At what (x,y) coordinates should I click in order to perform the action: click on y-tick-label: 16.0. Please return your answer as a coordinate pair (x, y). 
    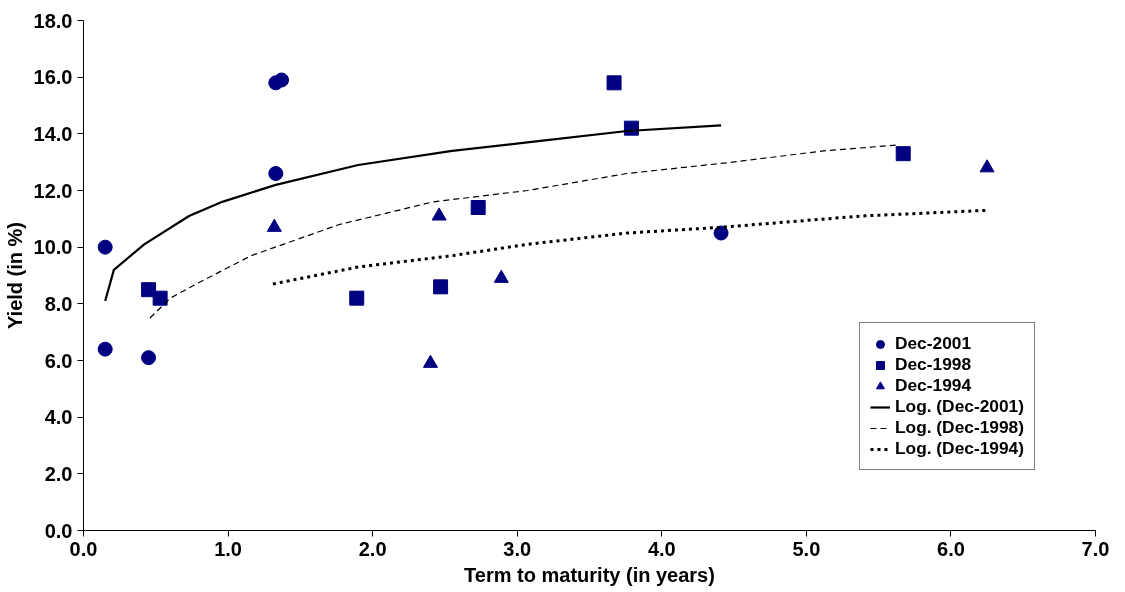
    Looking at the image, I should click on (53, 77).